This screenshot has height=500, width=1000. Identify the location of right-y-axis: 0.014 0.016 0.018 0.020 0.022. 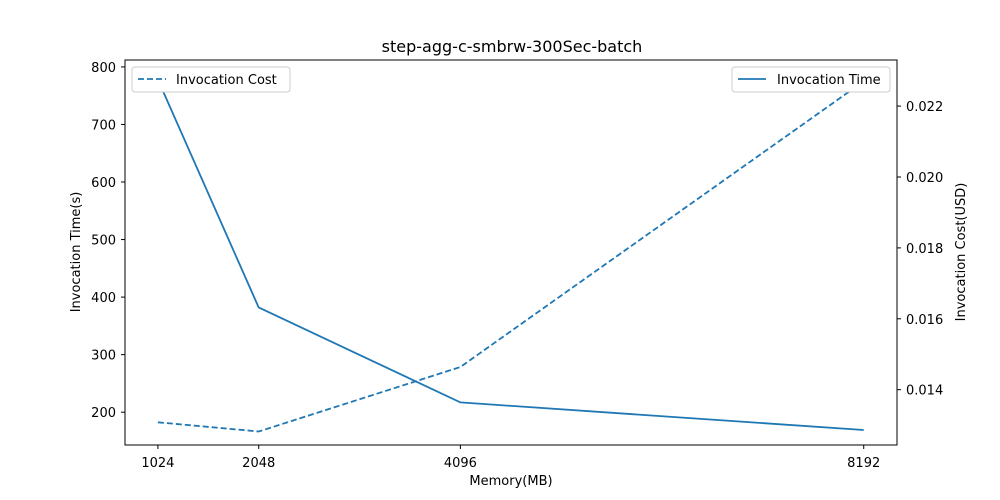
(920, 249).